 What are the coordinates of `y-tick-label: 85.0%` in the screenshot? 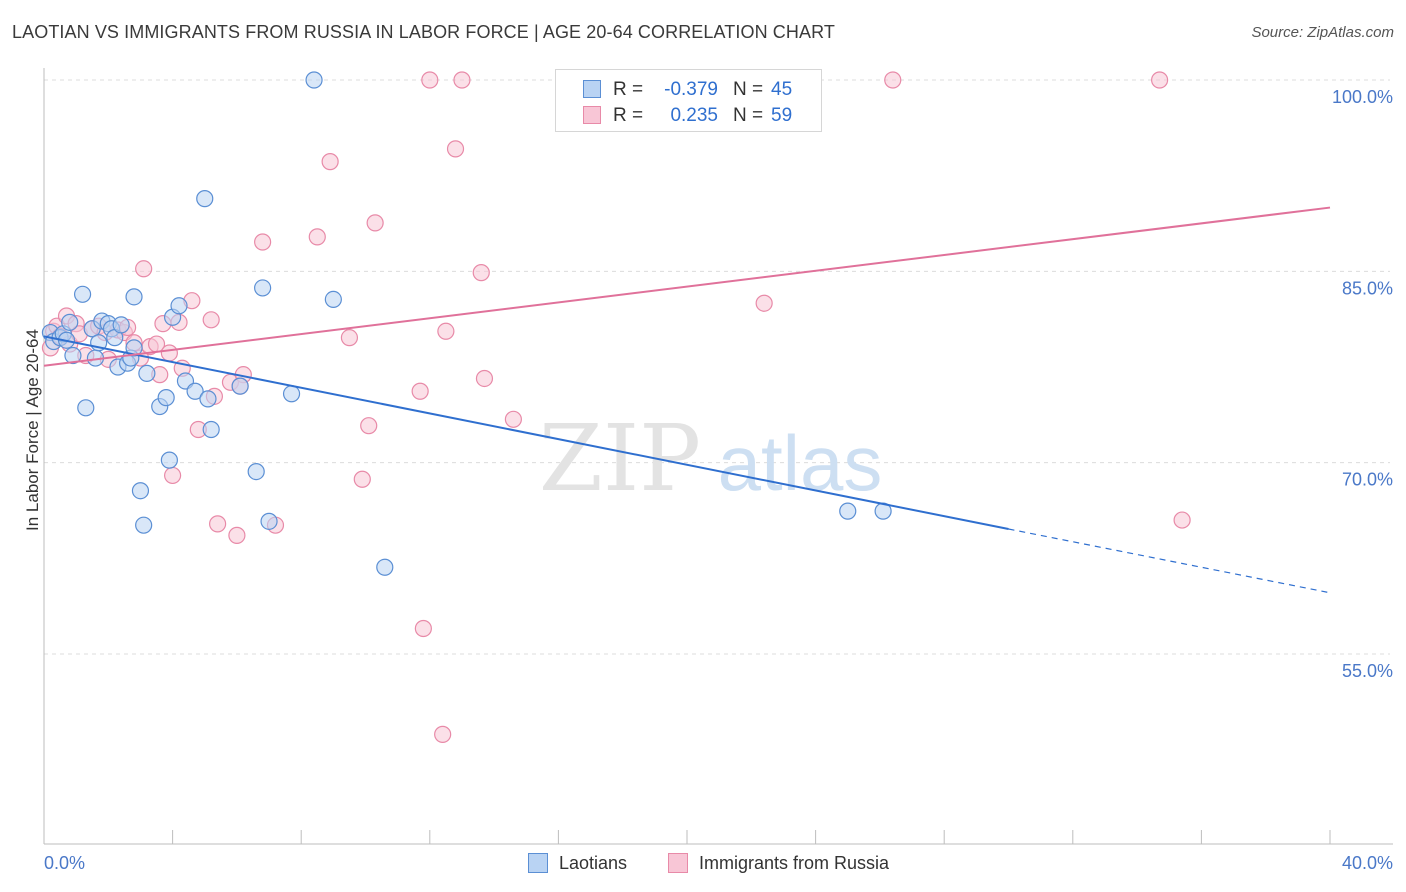 It's located at (1367, 288).